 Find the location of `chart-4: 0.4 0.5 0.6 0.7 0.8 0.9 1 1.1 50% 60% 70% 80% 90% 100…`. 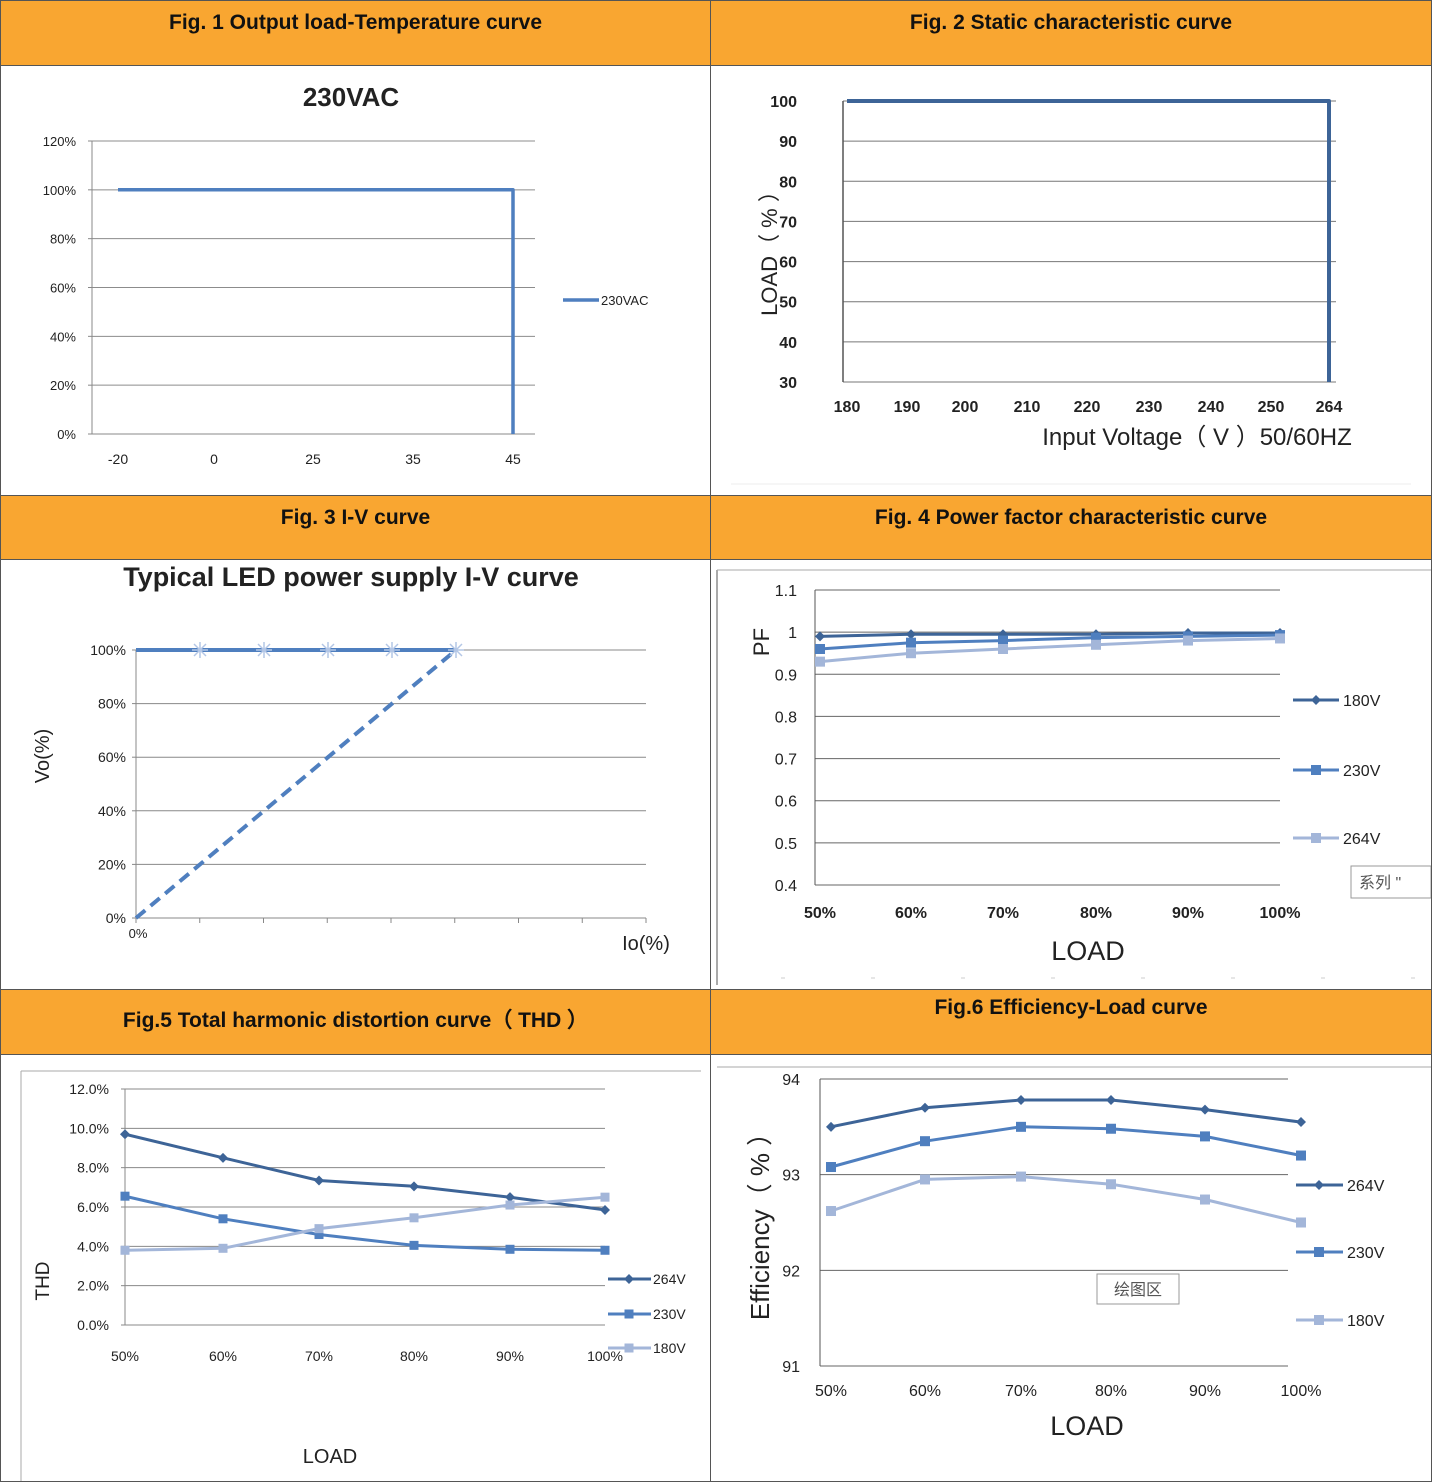

chart-4: 0.4 0.5 0.6 0.7 0.8 0.9 1 1.1 50% 60% 70% 80% 90% 100… is located at coordinates (1073, 777).